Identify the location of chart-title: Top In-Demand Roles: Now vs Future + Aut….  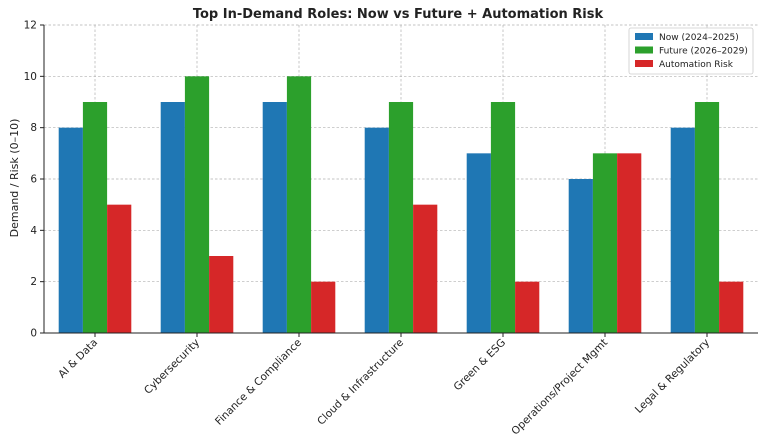
(398, 14).